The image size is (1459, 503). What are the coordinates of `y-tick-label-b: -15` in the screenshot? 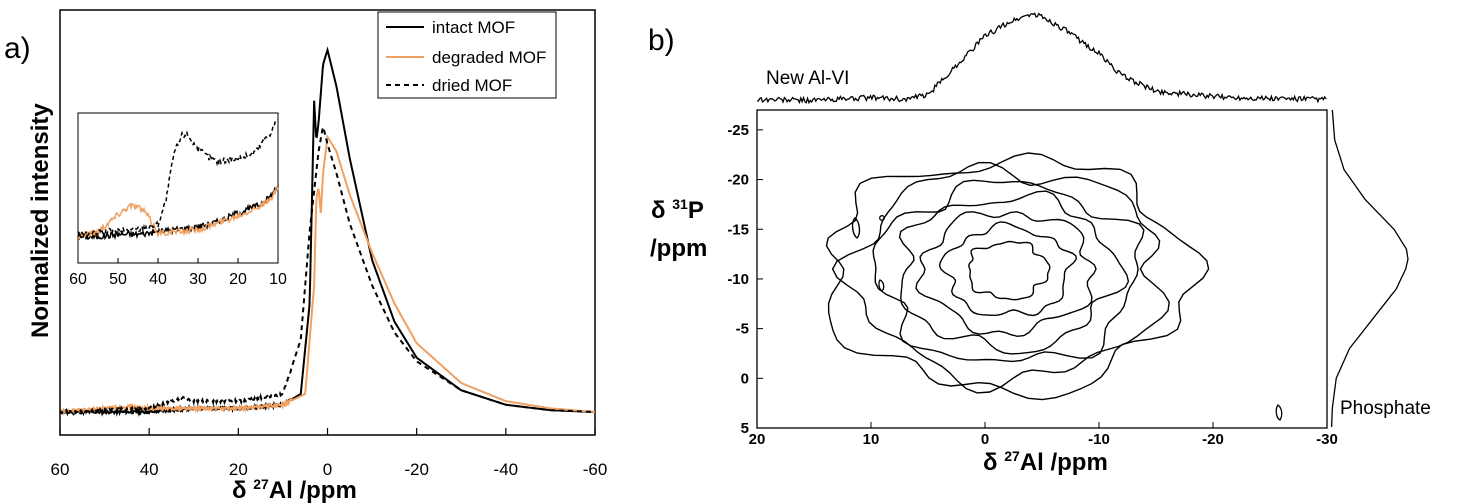 It's located at (738, 229).